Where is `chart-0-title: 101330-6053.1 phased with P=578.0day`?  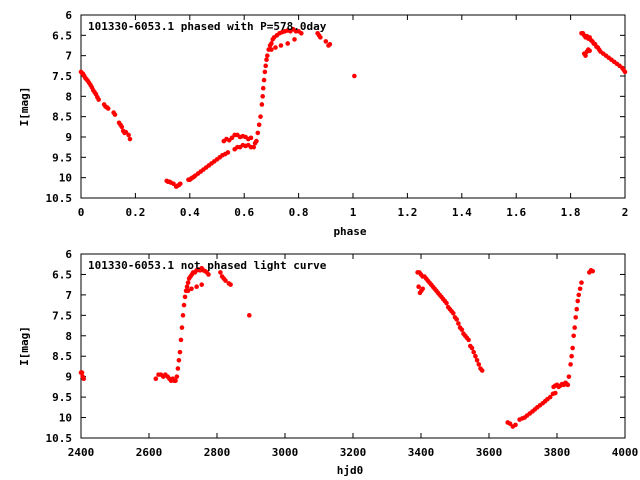
chart-0-title: 101330-6053.1 phased with P=578.0day is located at coordinates (207, 26).